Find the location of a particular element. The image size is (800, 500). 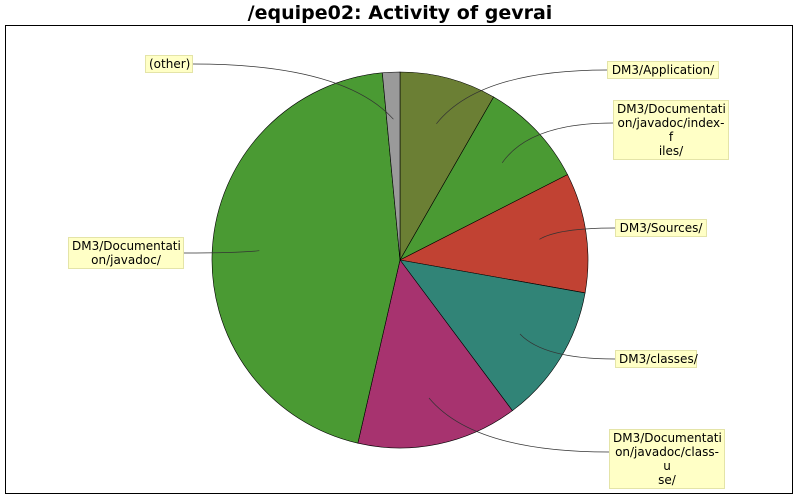

slice-label: DM3/Documentati on/javadoc/class-u se/ is located at coordinates (667, 459).